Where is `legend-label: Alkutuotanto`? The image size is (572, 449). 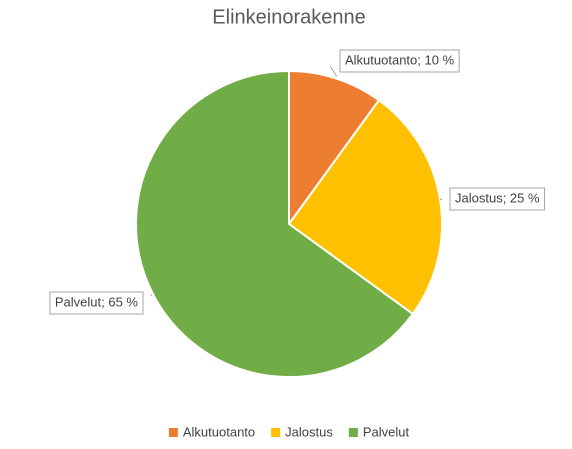 legend-label: Alkutuotanto is located at coordinates (219, 431).